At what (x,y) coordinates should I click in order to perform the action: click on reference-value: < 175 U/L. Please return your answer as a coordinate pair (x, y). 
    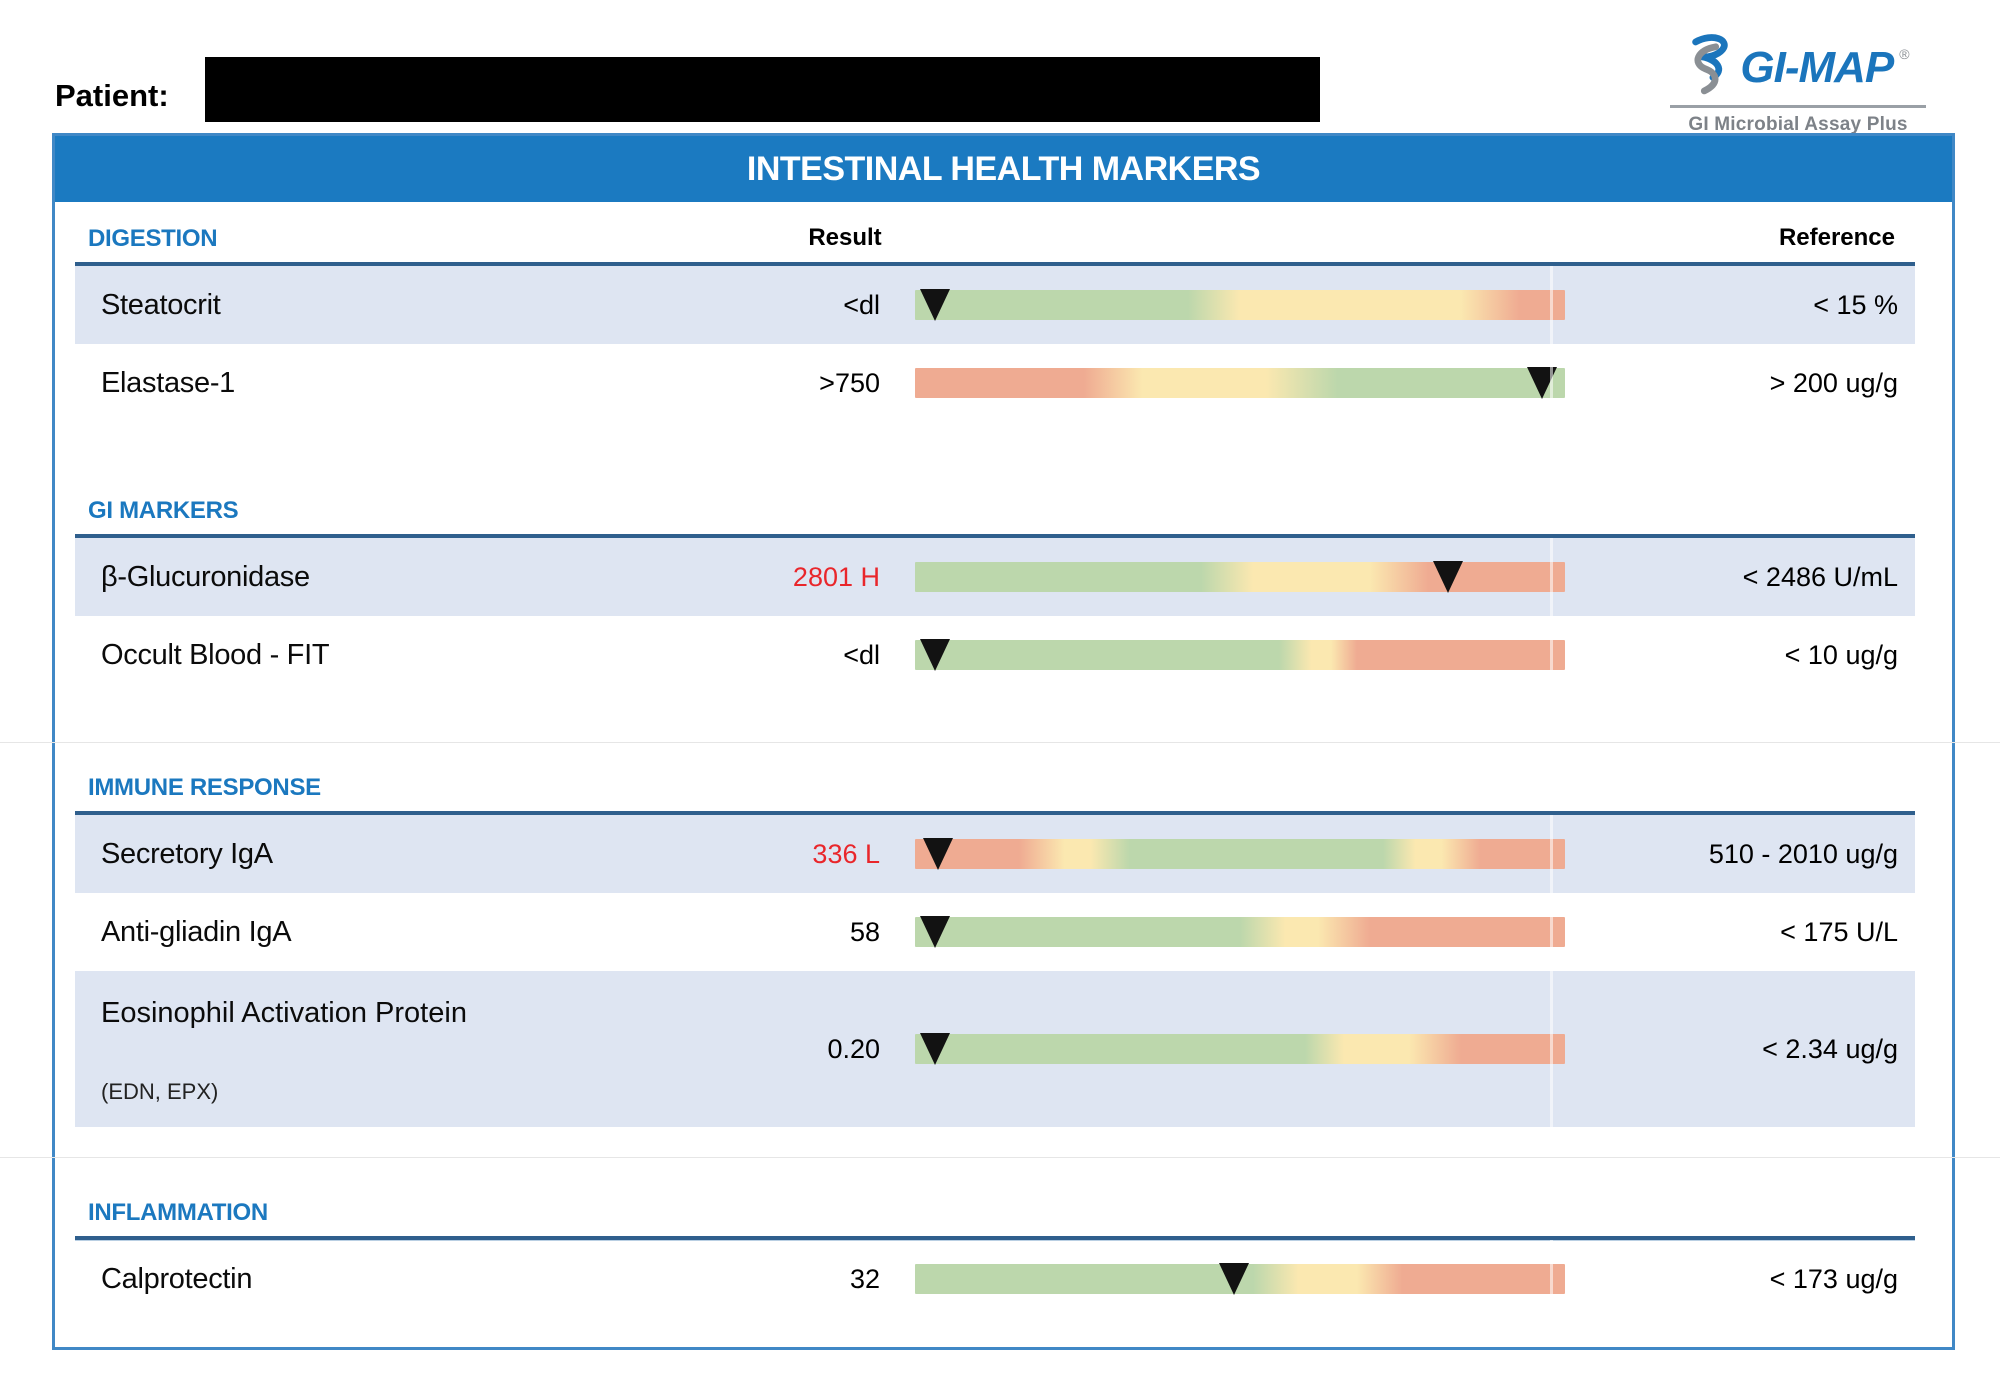
    Looking at the image, I should click on (1839, 931).